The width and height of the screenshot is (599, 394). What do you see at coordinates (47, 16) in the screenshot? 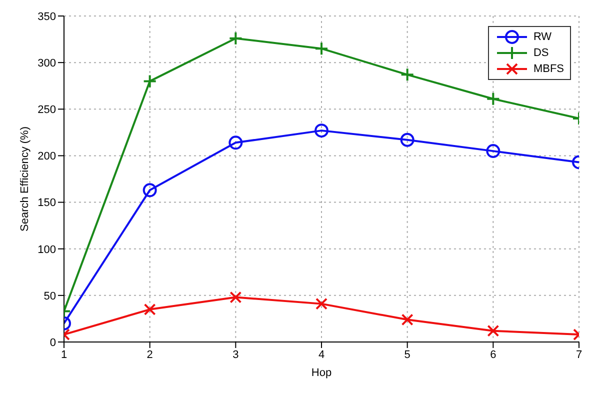
I see `y-tick-label: 350` at bounding box center [47, 16].